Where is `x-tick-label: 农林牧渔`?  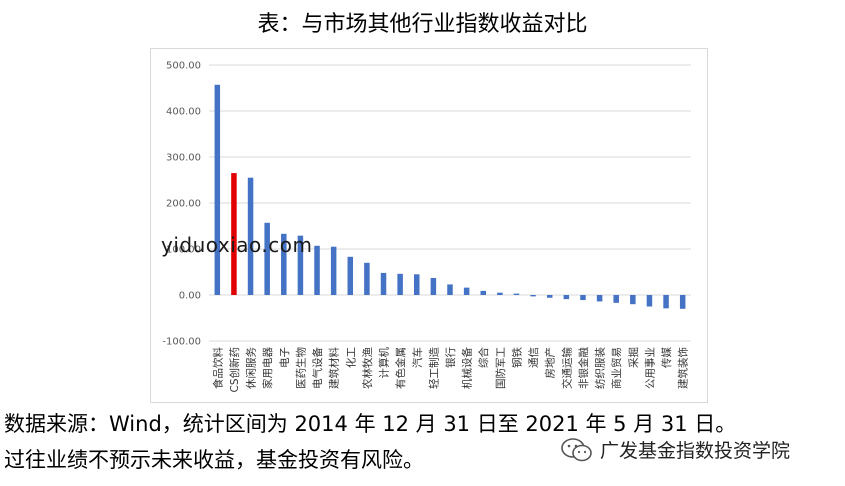 x-tick-label: 农林牧渔 is located at coordinates (367, 368).